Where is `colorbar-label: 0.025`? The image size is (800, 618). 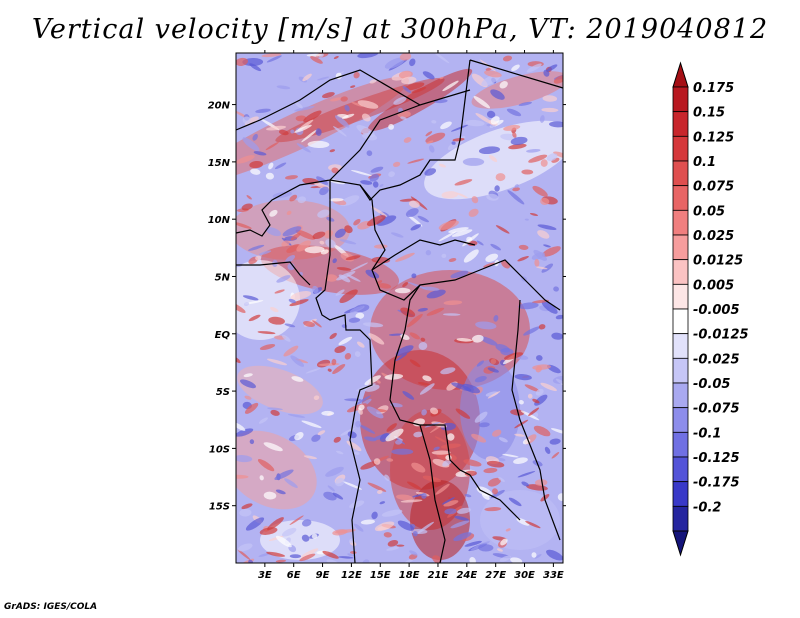
colorbar-label: 0.025 is located at coordinates (713, 236).